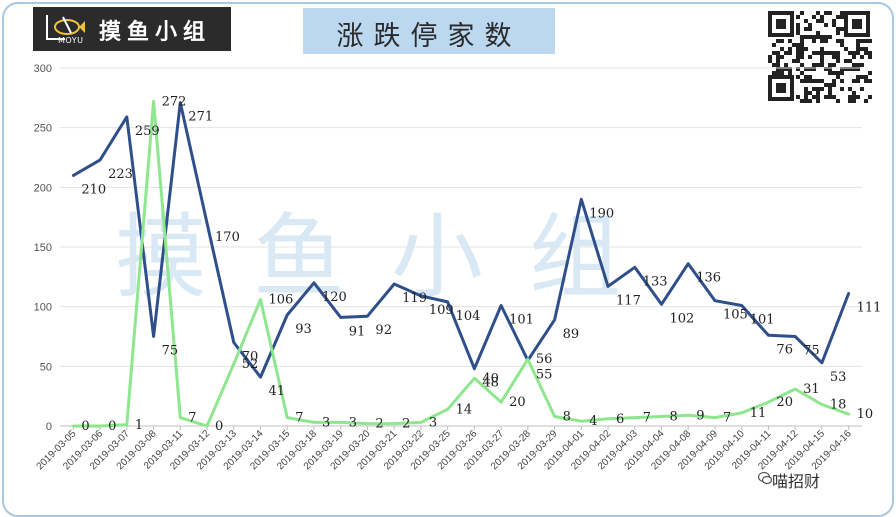  What do you see at coordinates (708, 278) in the screenshot?
I see `data-label: 136` at bounding box center [708, 278].